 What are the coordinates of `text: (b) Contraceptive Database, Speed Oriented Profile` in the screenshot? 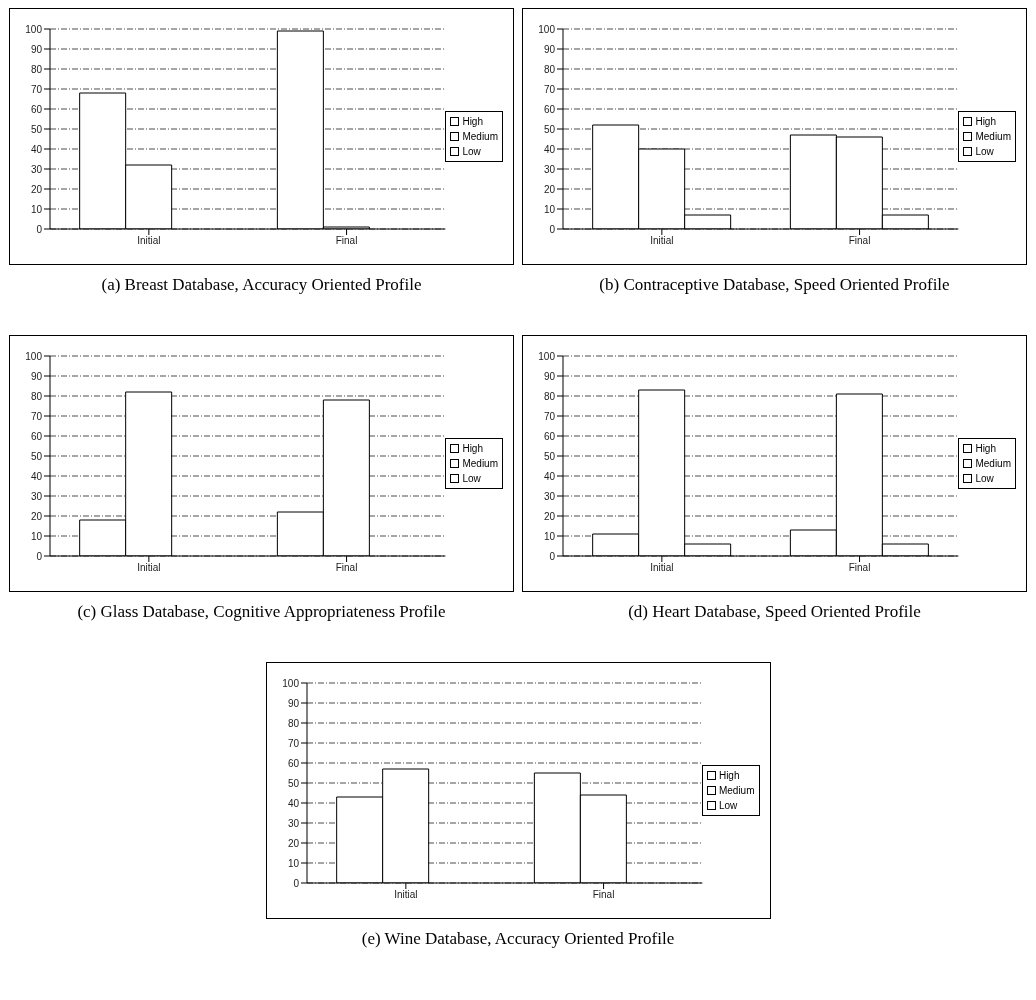 It's located at (774, 285).